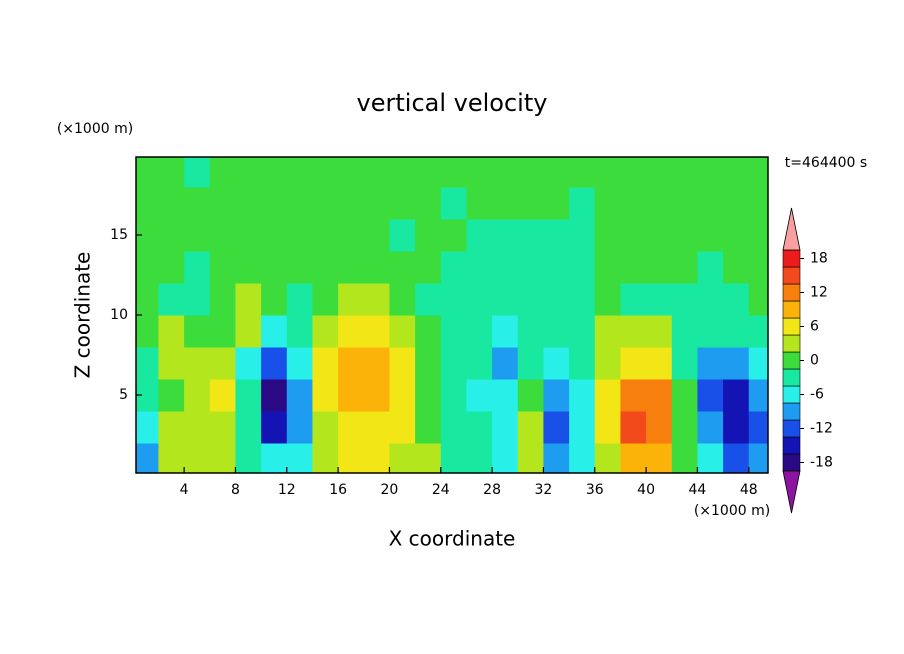 This screenshot has width=904, height=654. I want to click on x-tick-label: 28, so click(492, 490).